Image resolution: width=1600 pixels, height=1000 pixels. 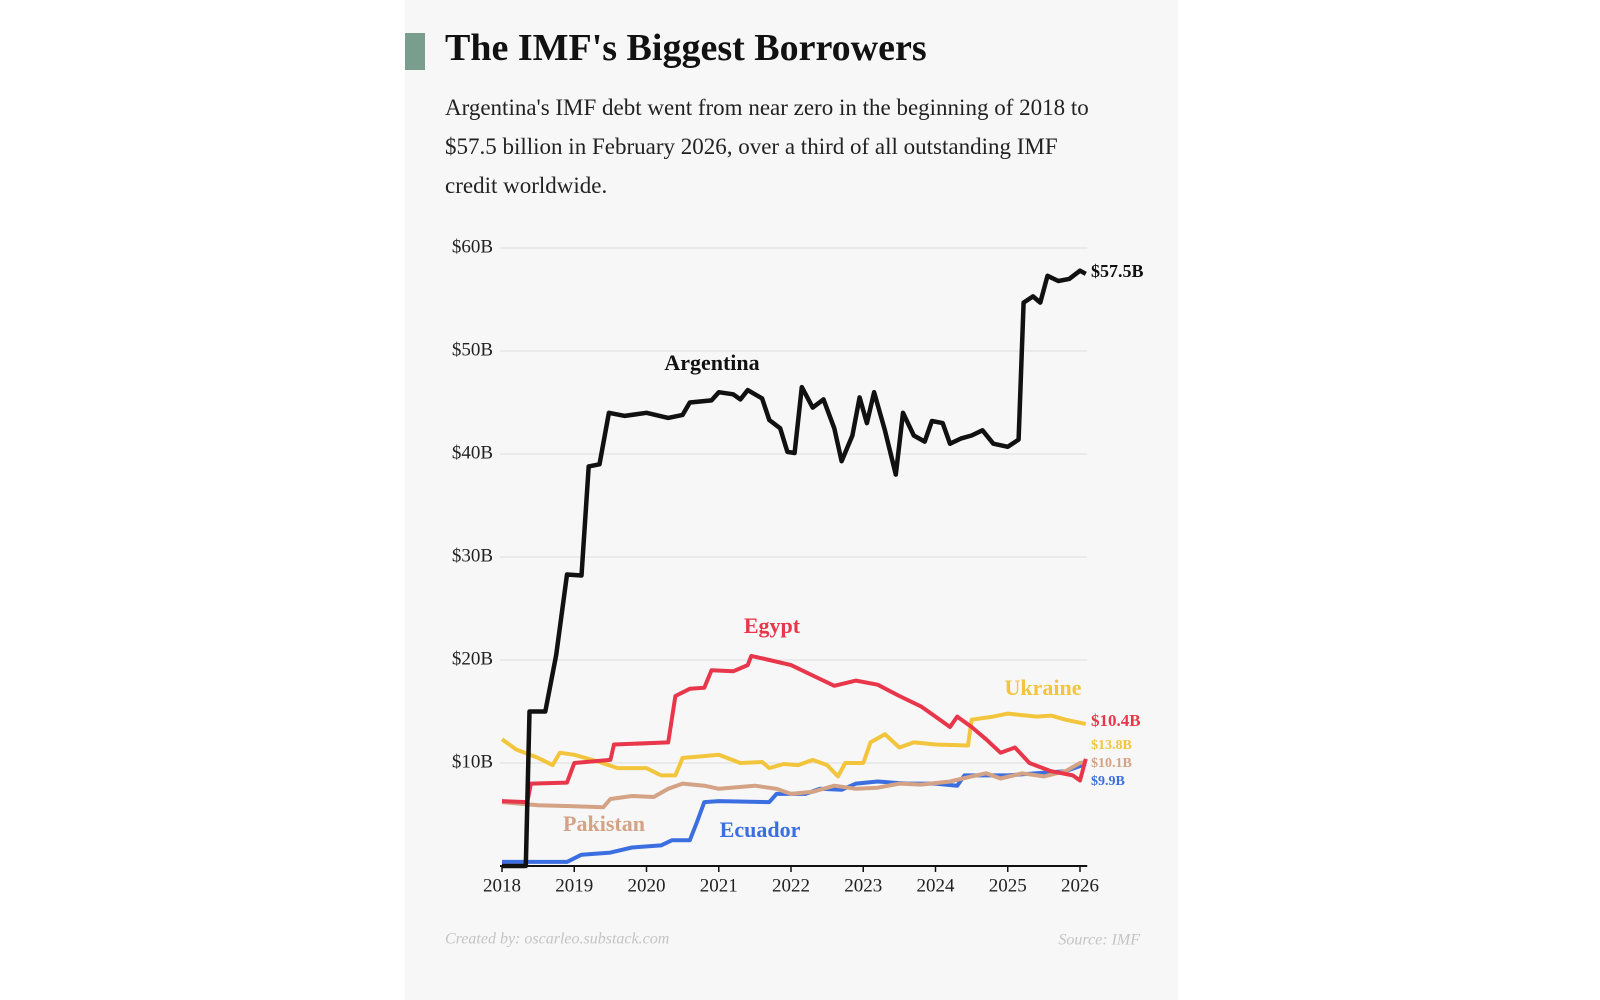 I want to click on source: Source: IMF, so click(x=1099, y=940).